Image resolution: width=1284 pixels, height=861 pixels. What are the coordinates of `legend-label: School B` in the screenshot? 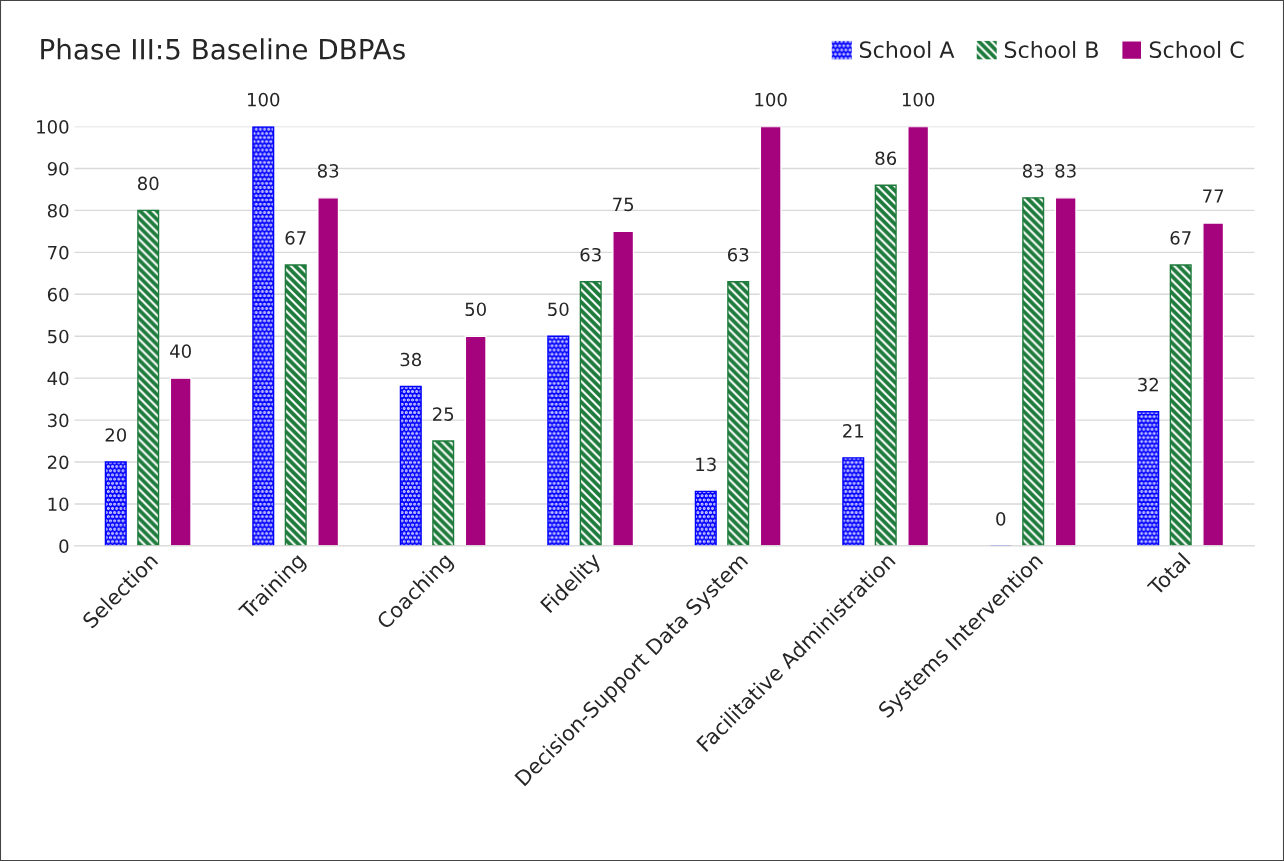 It's located at (1051, 49).